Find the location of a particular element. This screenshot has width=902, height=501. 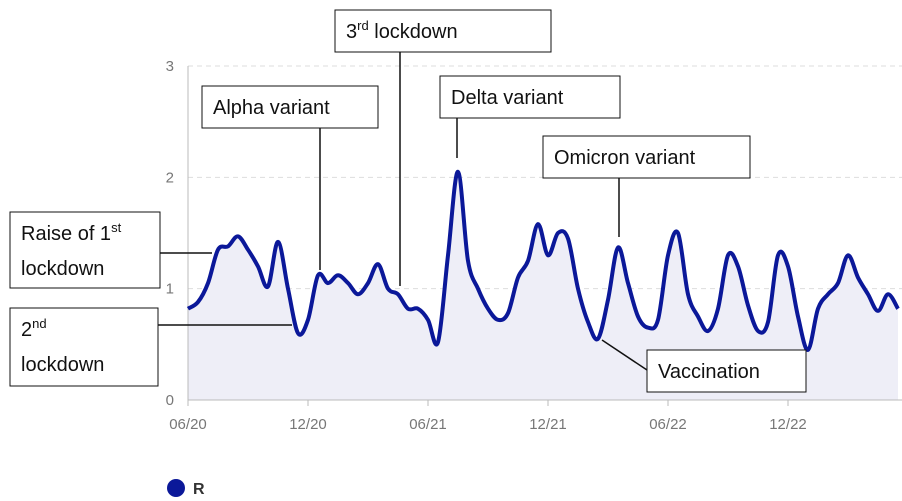

annotation-text: Delta variant is located at coordinates (507, 98).